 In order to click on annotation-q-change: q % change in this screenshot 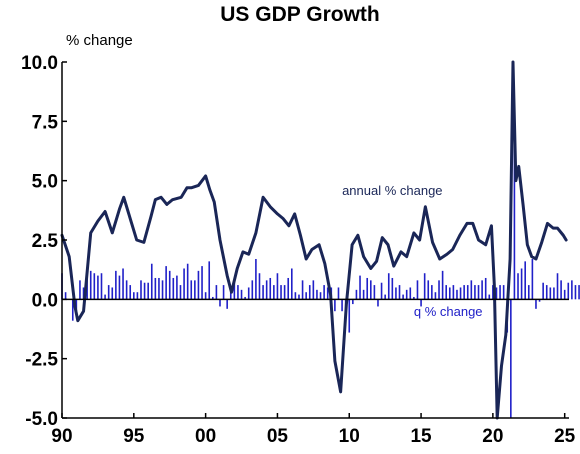, I will do `click(448, 311)`.